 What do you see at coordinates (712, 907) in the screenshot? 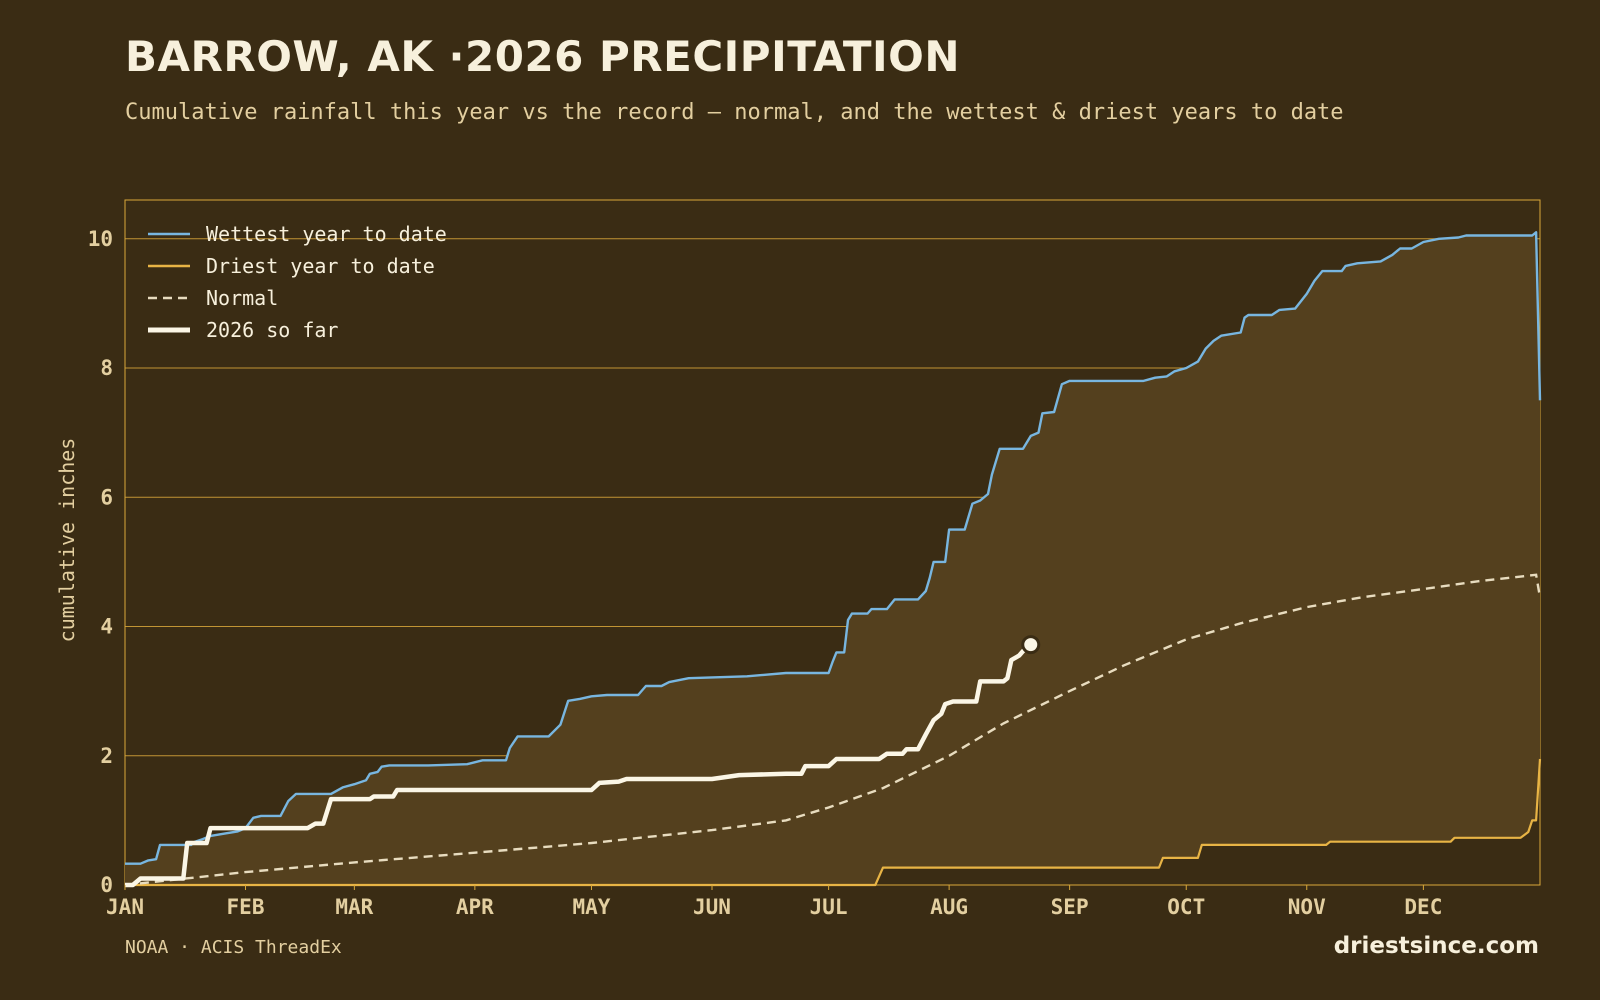
I see `x-tick-label: JUN` at bounding box center [712, 907].